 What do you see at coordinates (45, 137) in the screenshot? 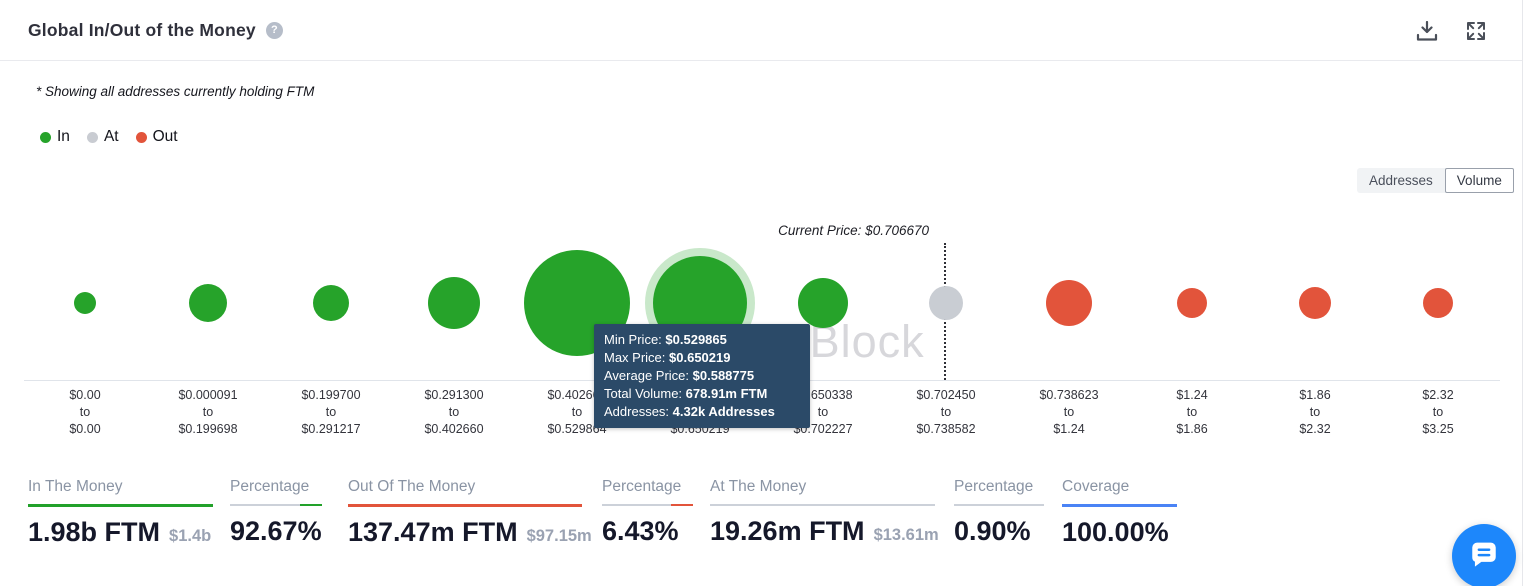
I see `in-dot-icon` at bounding box center [45, 137].